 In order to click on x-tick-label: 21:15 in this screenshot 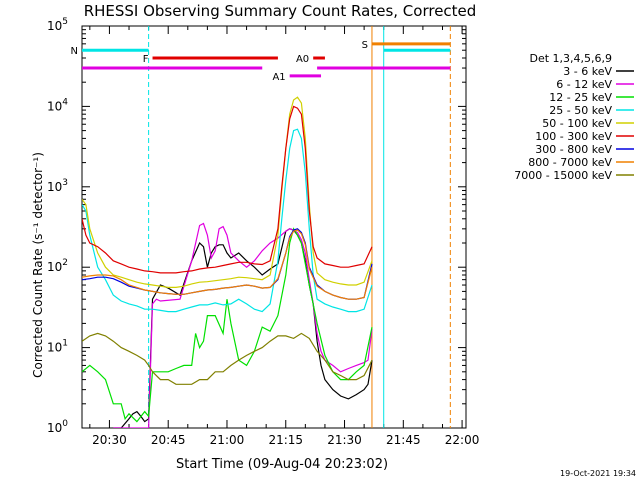, I will do `click(285, 440)`.